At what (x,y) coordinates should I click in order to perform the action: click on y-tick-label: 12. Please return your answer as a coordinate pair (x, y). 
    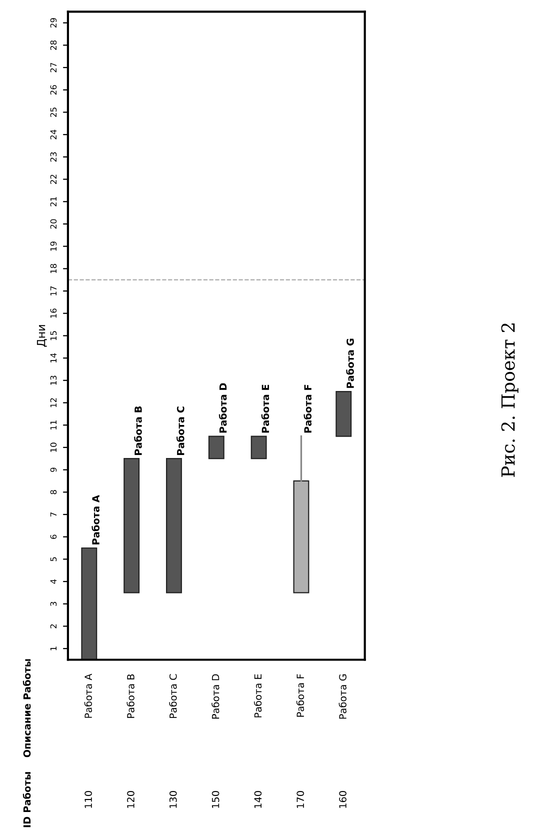
    Looking at the image, I should click on (53, 403).